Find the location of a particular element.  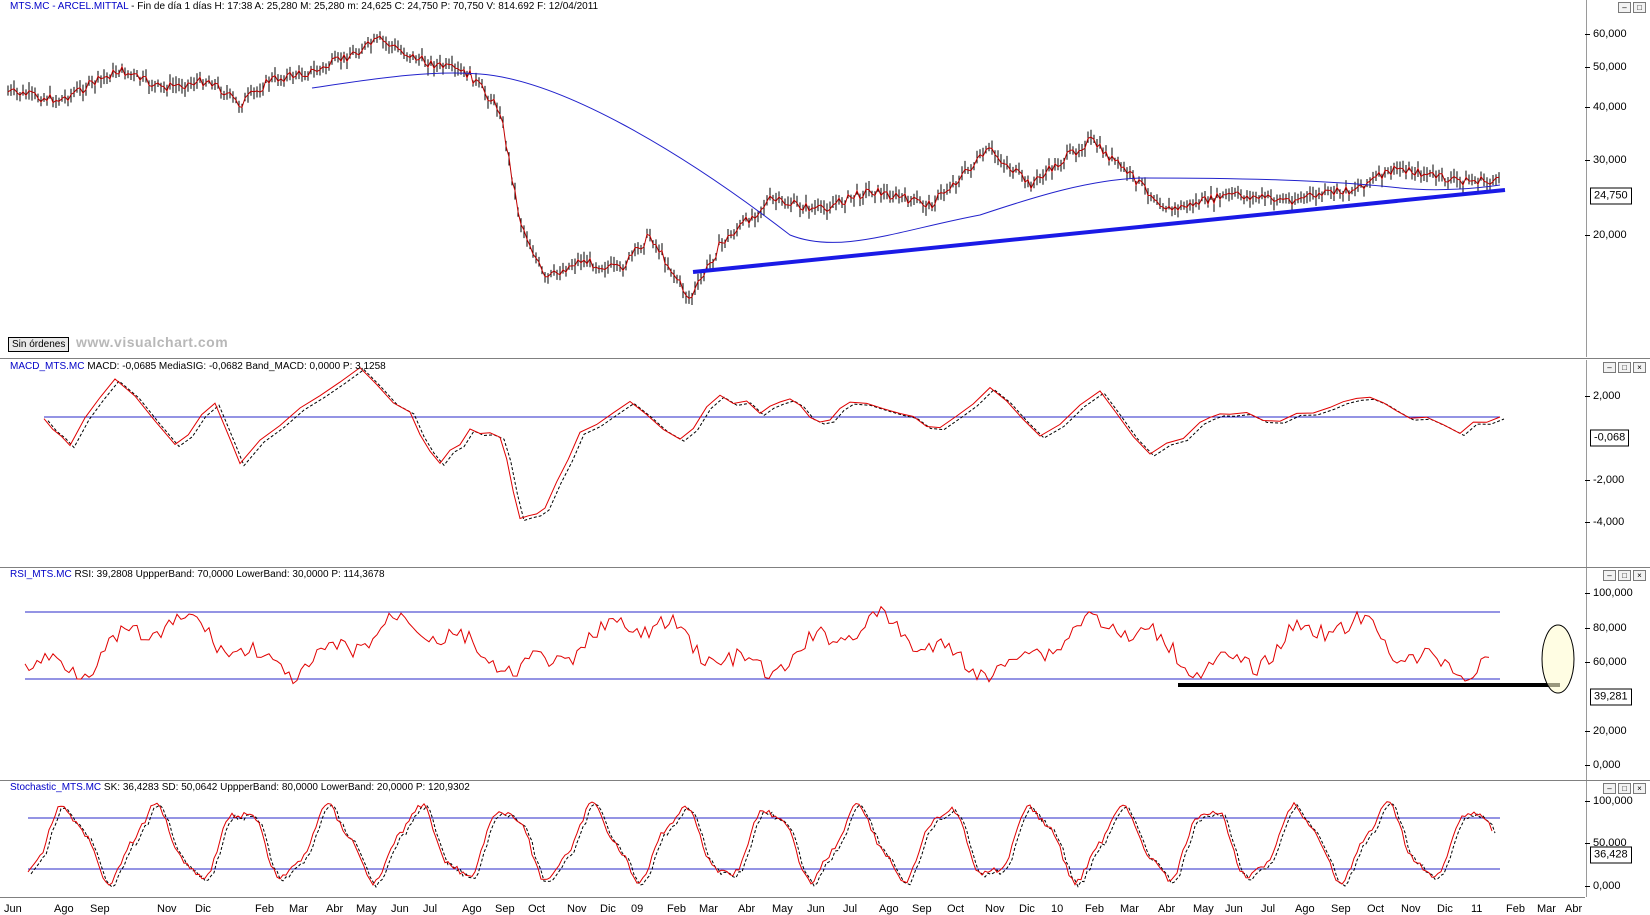

price-y-axis is located at coordinates (1618, 178).